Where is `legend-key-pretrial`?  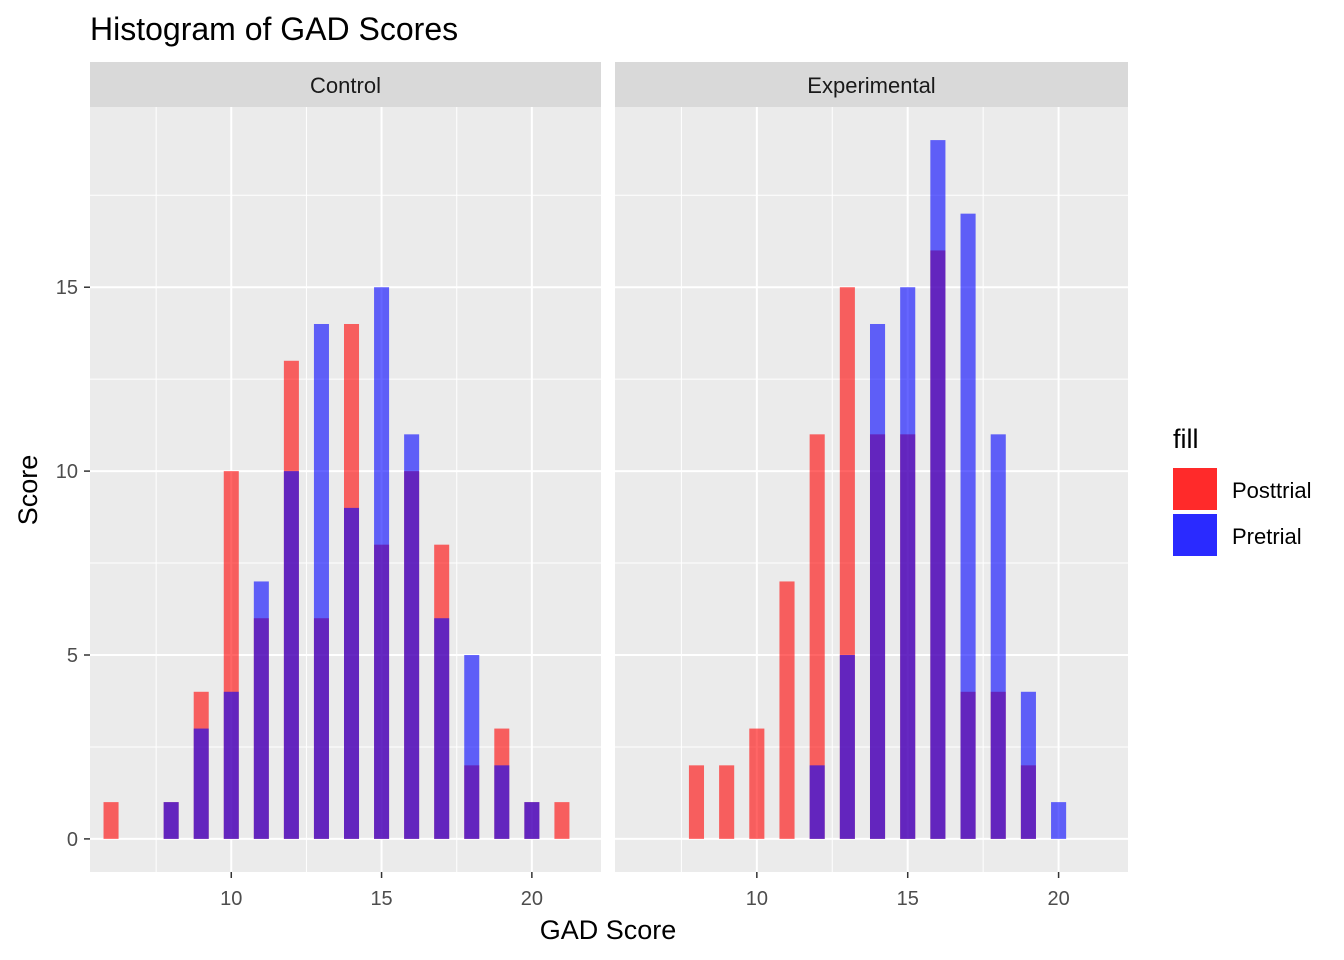
legend-key-pretrial is located at coordinates (1195, 535).